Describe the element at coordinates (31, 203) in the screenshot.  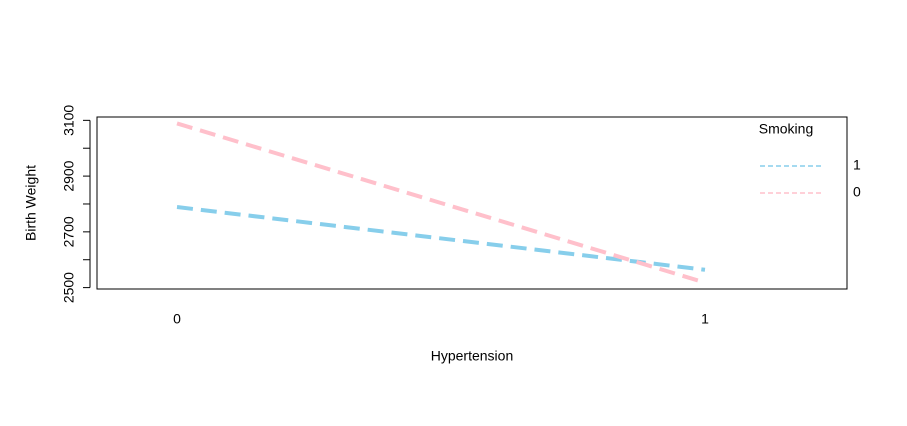
I see `y-axis-label: Birth Weight` at that location.